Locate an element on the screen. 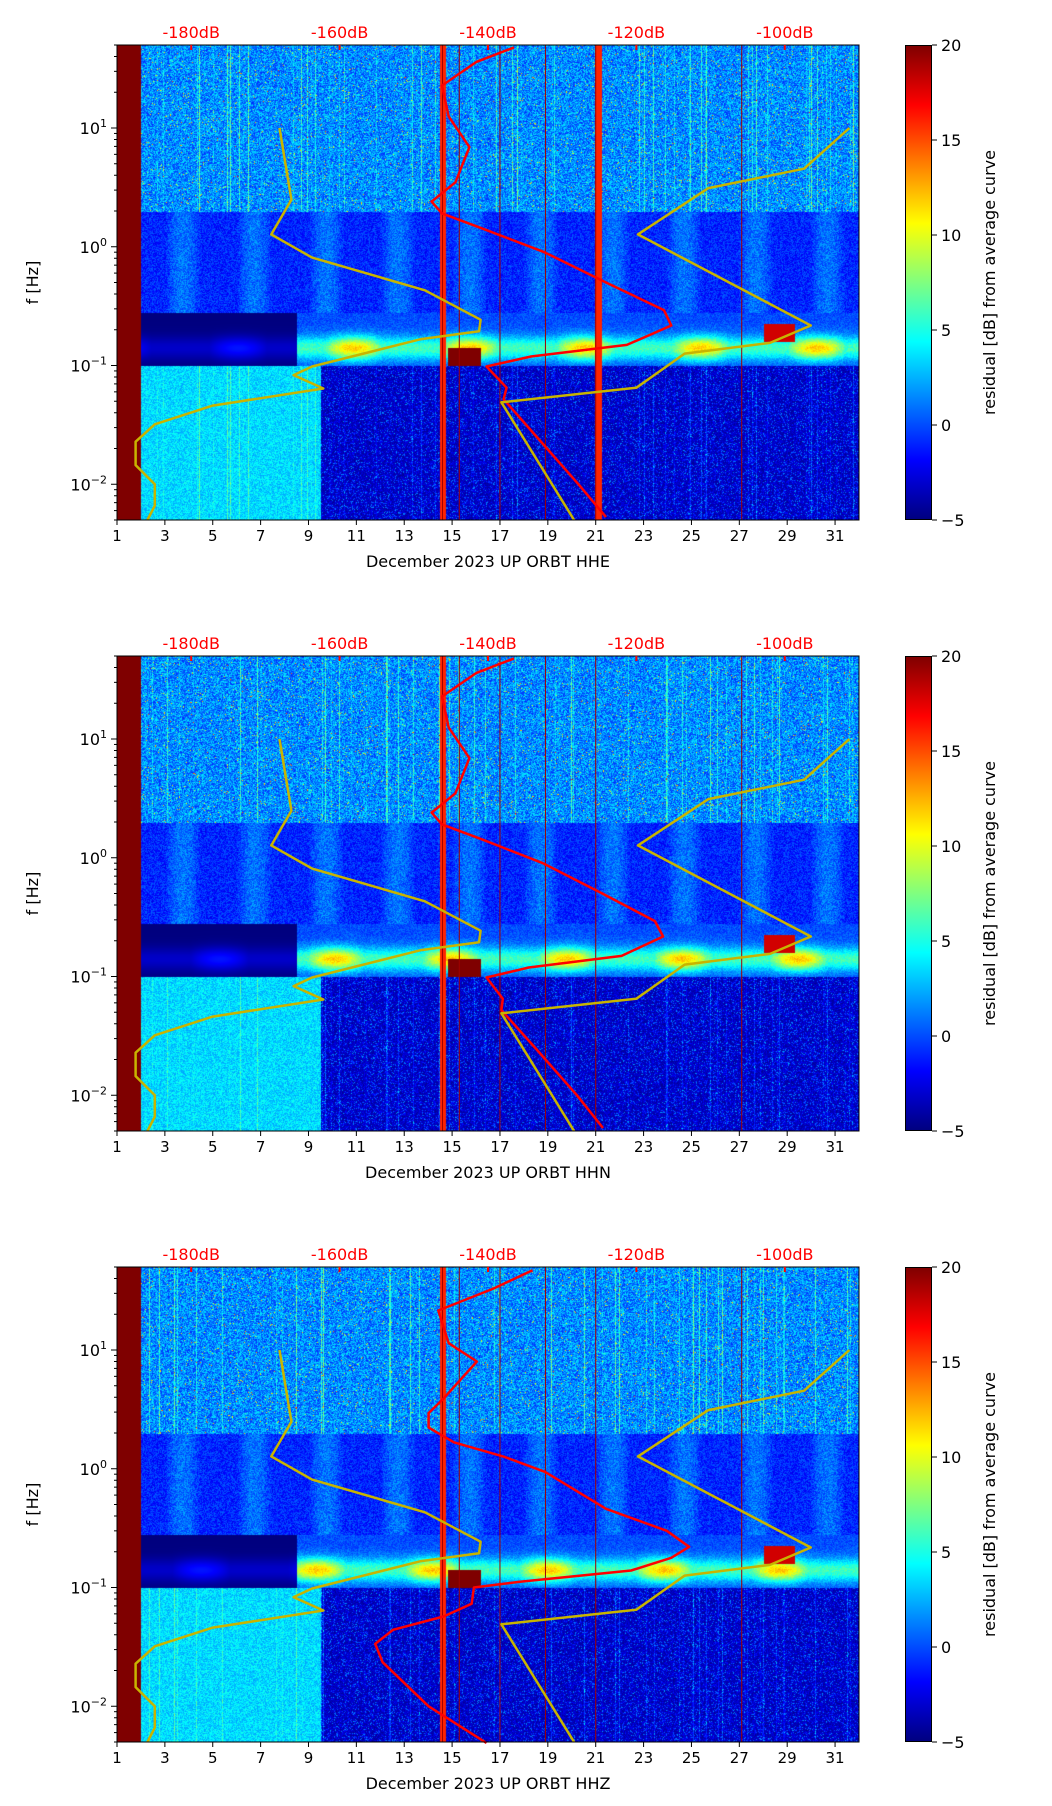  x-tick-label: 1 is located at coordinates (117, 1147).